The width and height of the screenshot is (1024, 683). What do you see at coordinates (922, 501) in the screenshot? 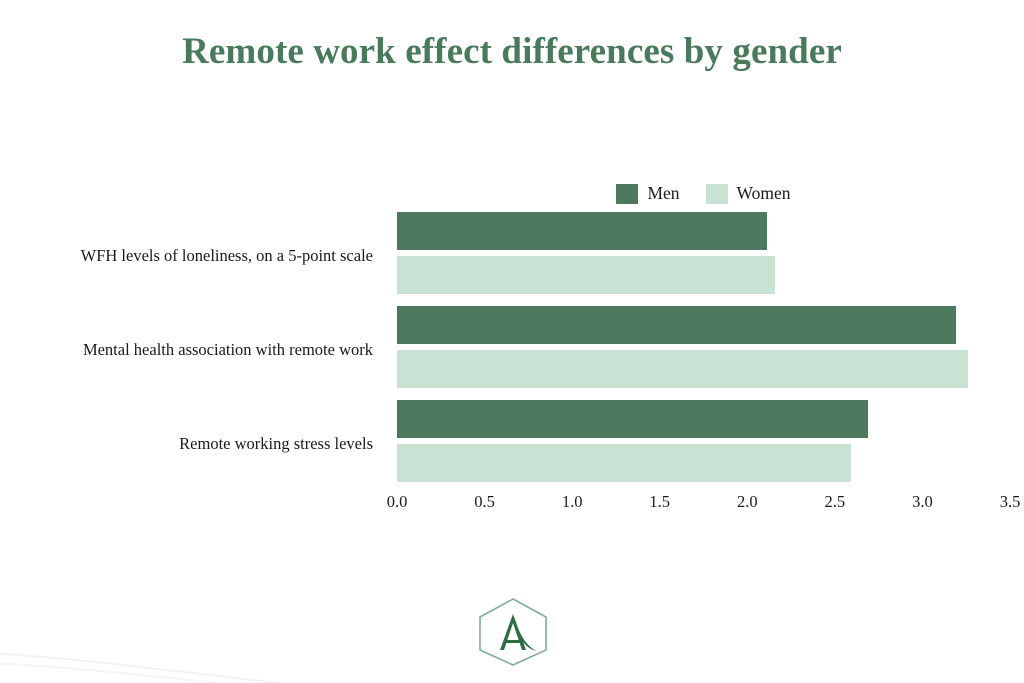
I see `x-tick-6: 3.0` at bounding box center [922, 501].